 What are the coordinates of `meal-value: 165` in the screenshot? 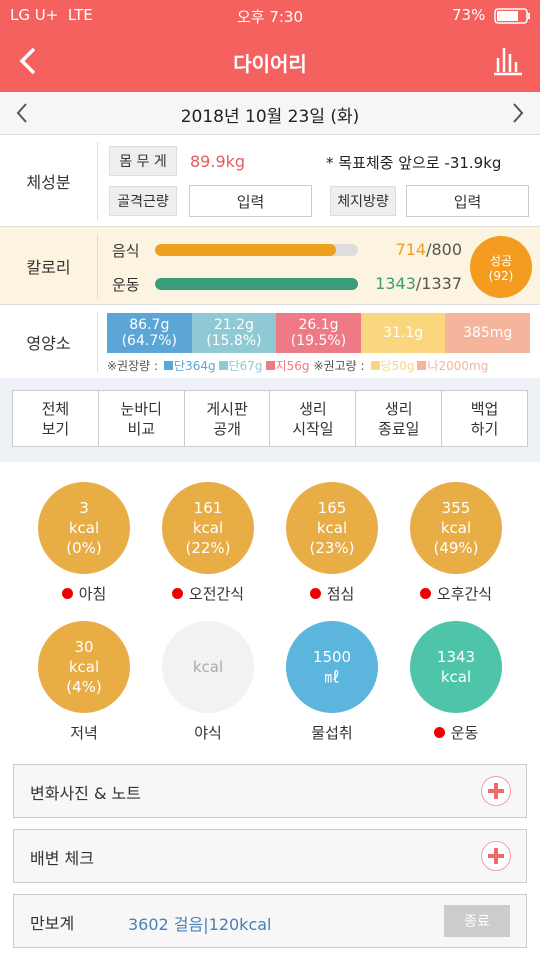 It's located at (332, 508).